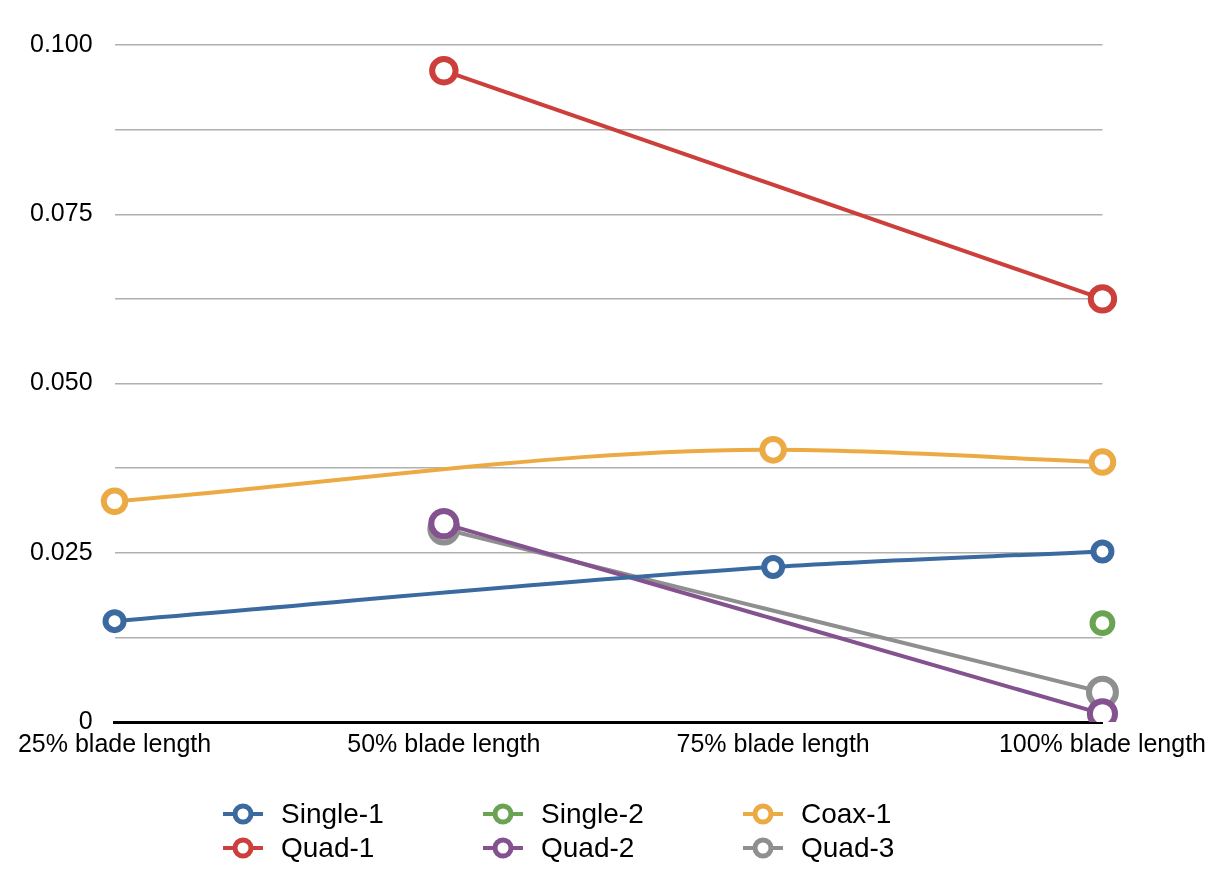  What do you see at coordinates (328, 848) in the screenshot?
I see `legend-label: Quad-1` at bounding box center [328, 848].